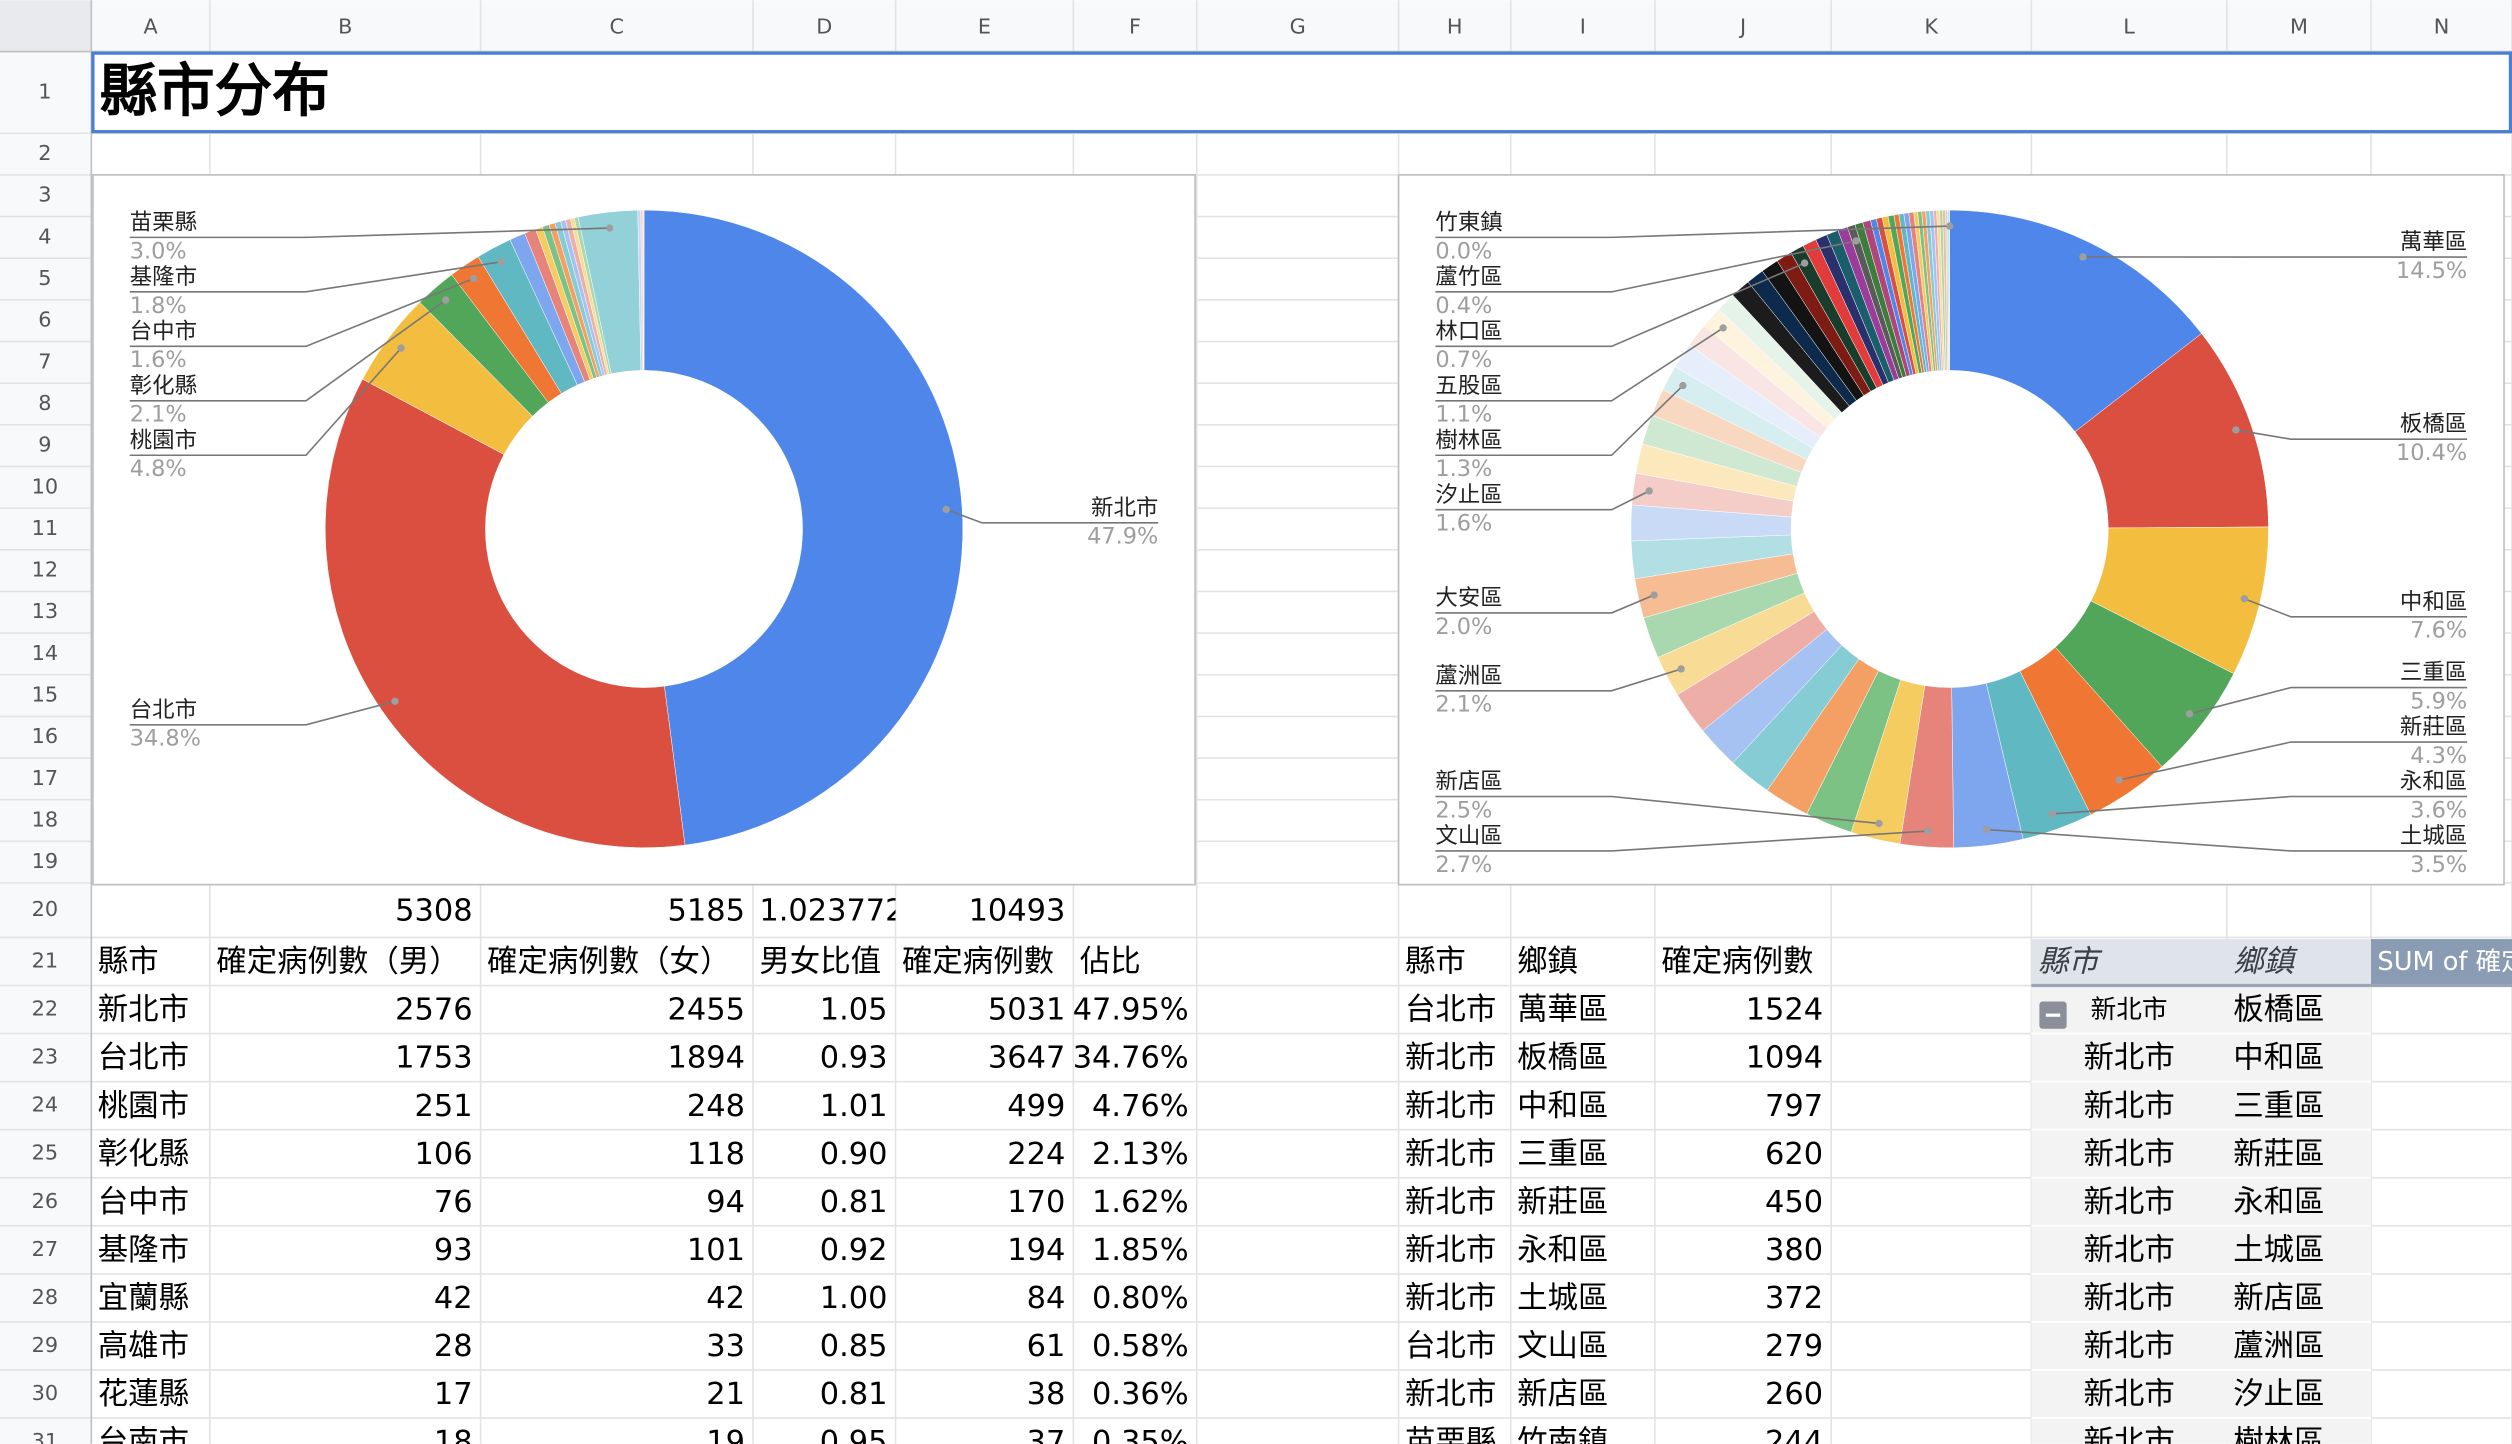 The width and height of the screenshot is (2512, 1444). I want to click on cell-text: 彰化縣, so click(143, 1154).